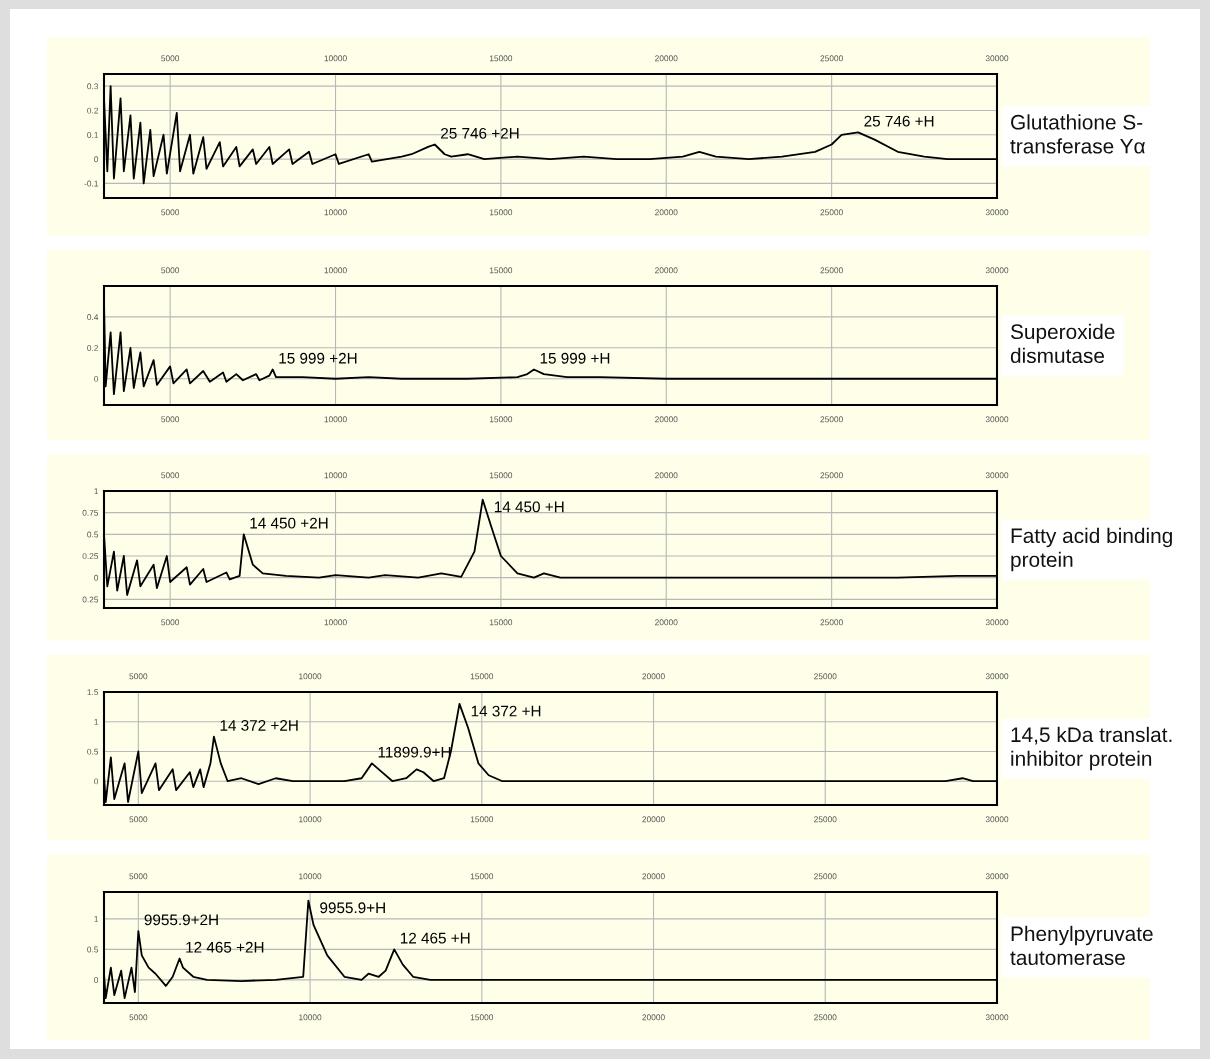 This screenshot has height=1059, width=1210. I want to click on text: Phenylpyruvate tautomerase, so click(1081, 945).